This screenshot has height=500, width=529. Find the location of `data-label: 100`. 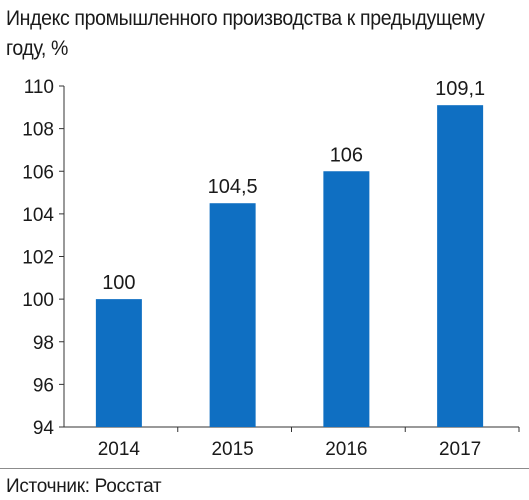

data-label: 100 is located at coordinates (118, 283).